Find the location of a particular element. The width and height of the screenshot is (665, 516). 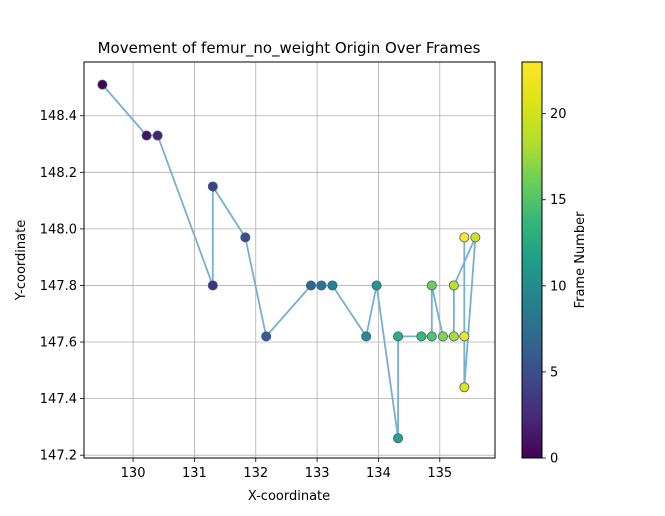

y-tick-label: 148.0 is located at coordinates (58, 229).